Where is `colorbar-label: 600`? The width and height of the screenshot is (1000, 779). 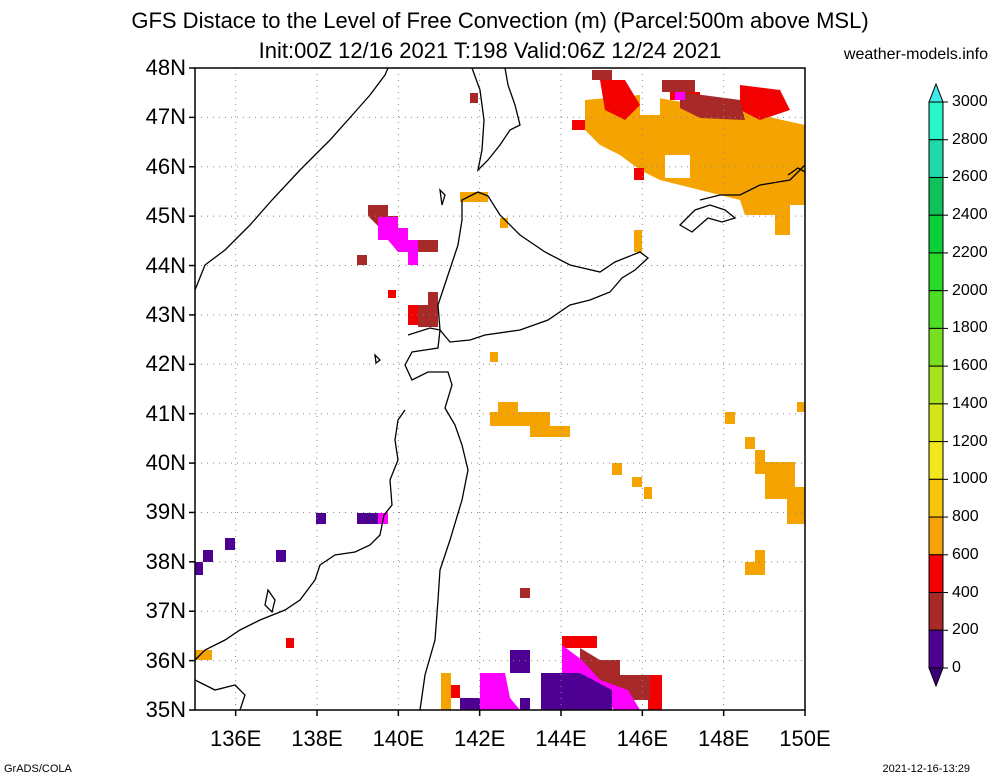
colorbar-label: 600 is located at coordinates (965, 554).